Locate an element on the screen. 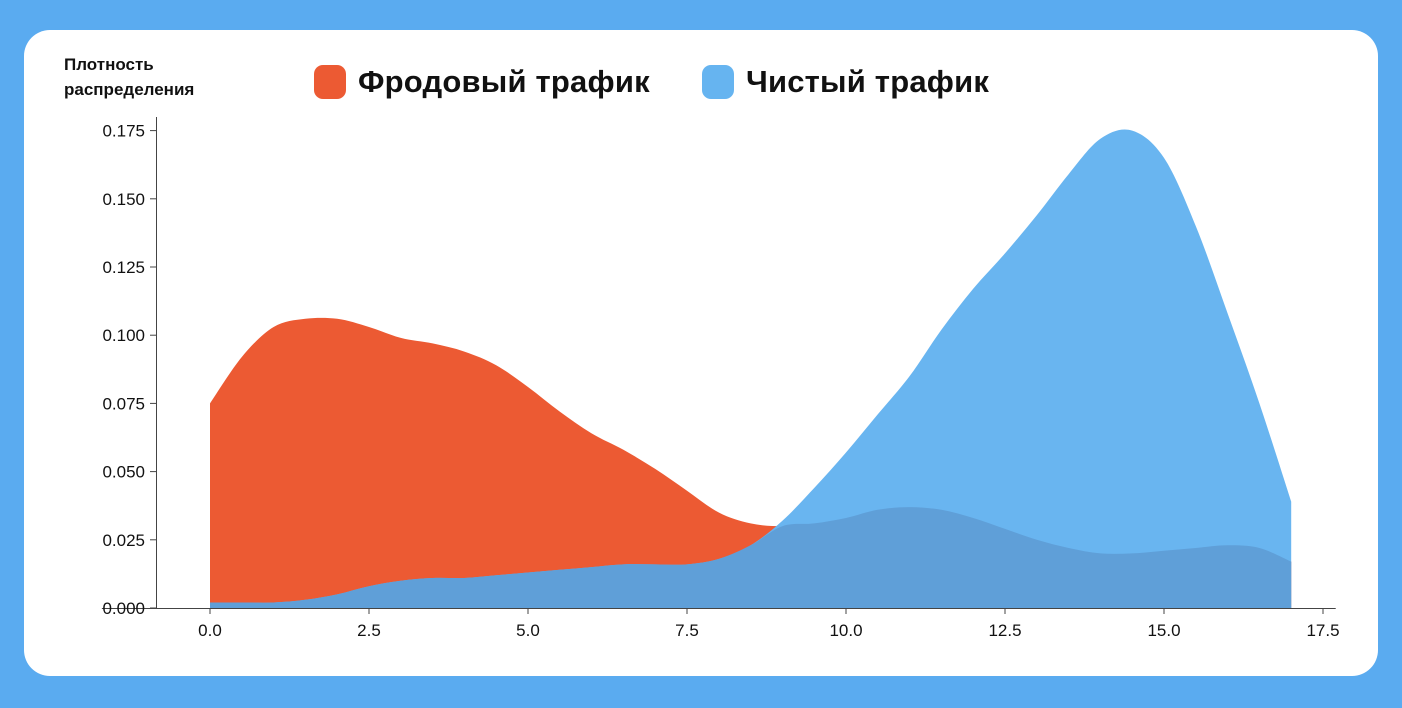 Image resolution: width=1402 pixels, height=708 pixels. legend-label-clean: Чистый трафик is located at coordinates (868, 81).